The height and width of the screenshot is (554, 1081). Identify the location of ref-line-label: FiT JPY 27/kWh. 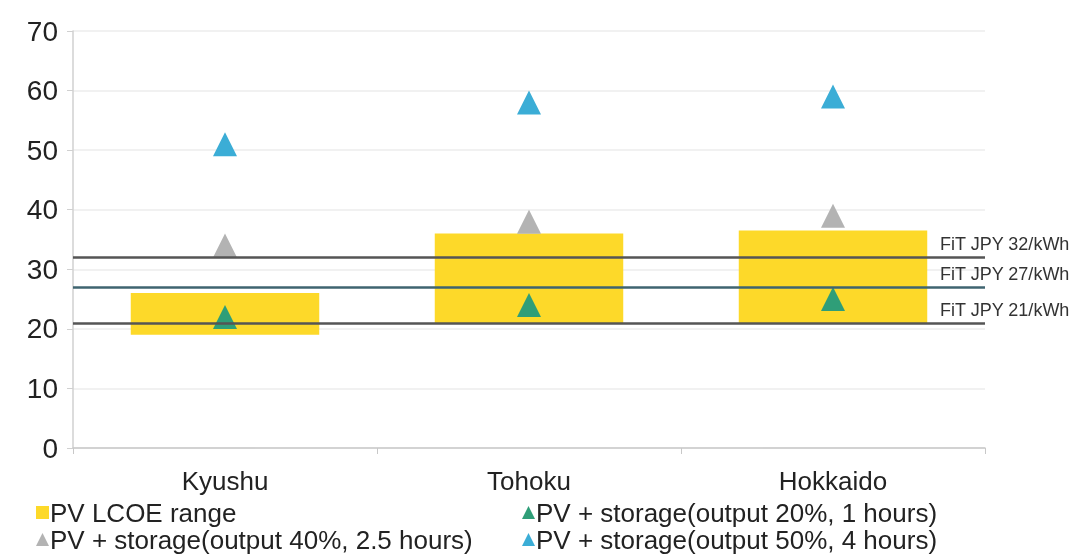
(1005, 274).